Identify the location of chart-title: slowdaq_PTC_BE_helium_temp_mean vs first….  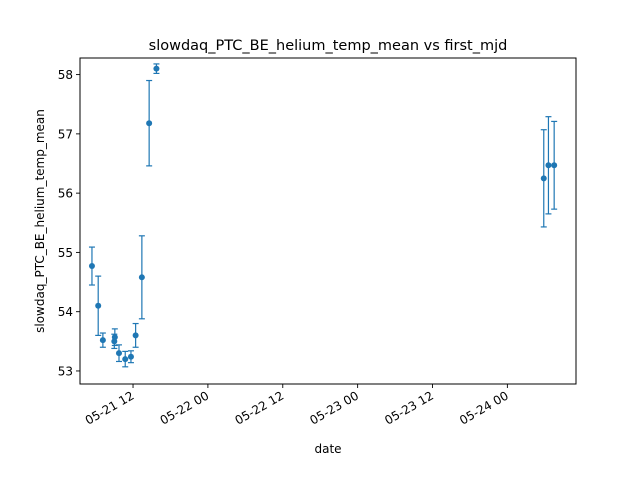
(328, 46).